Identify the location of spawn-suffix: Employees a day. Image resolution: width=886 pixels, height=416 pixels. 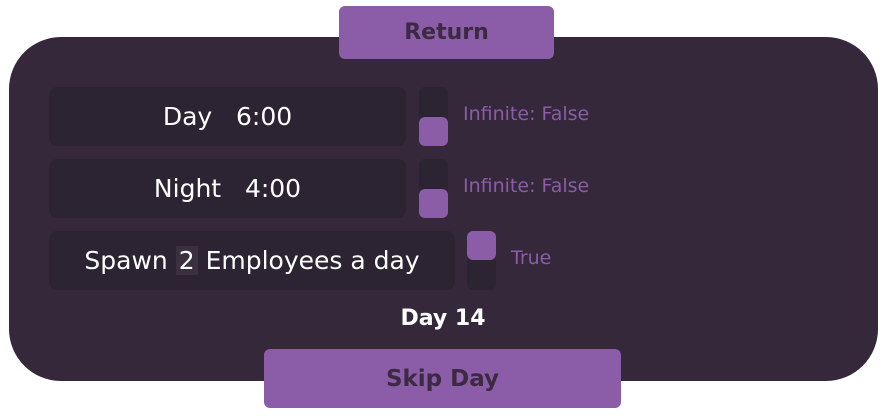
(312, 260).